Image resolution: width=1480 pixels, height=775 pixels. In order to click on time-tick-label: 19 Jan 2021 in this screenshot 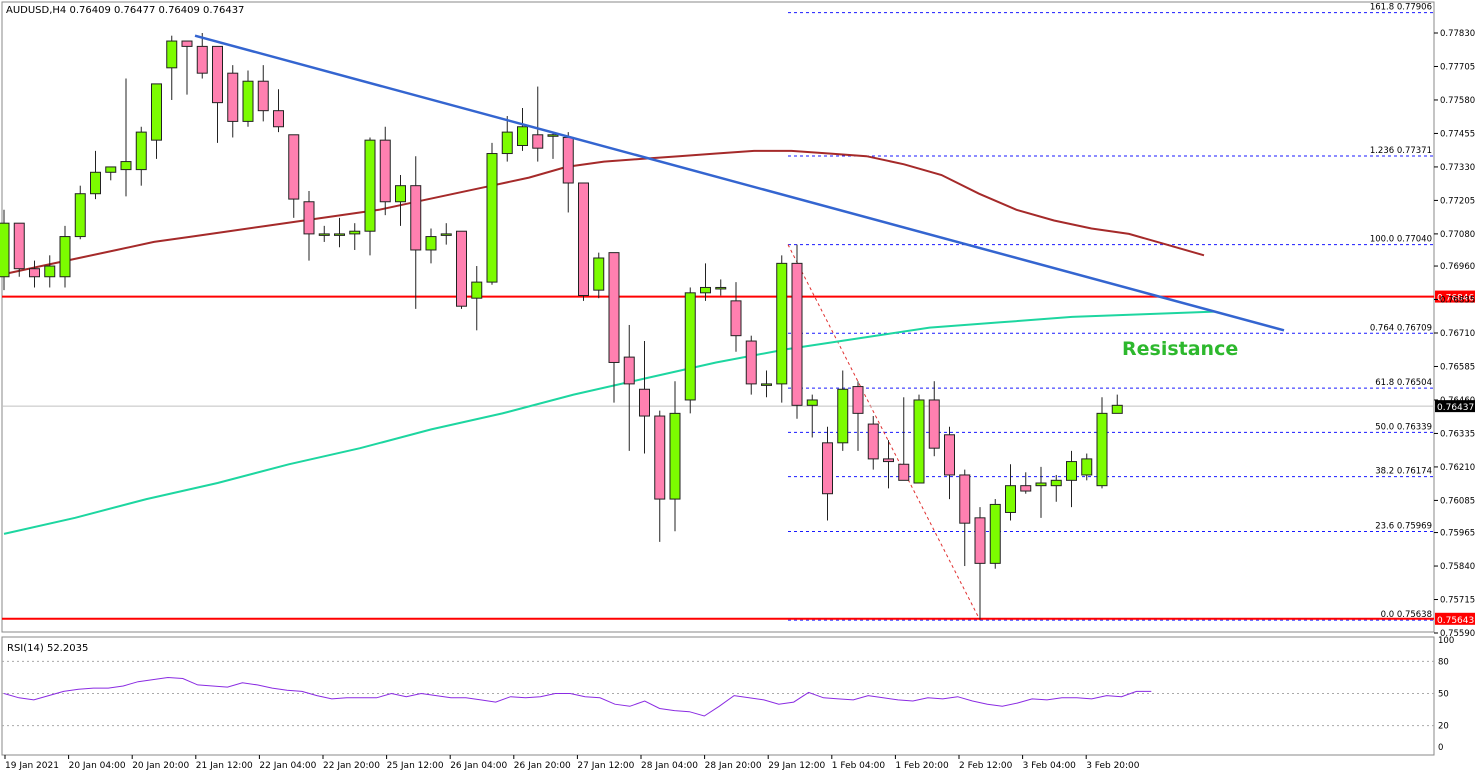, I will do `click(32, 766)`.